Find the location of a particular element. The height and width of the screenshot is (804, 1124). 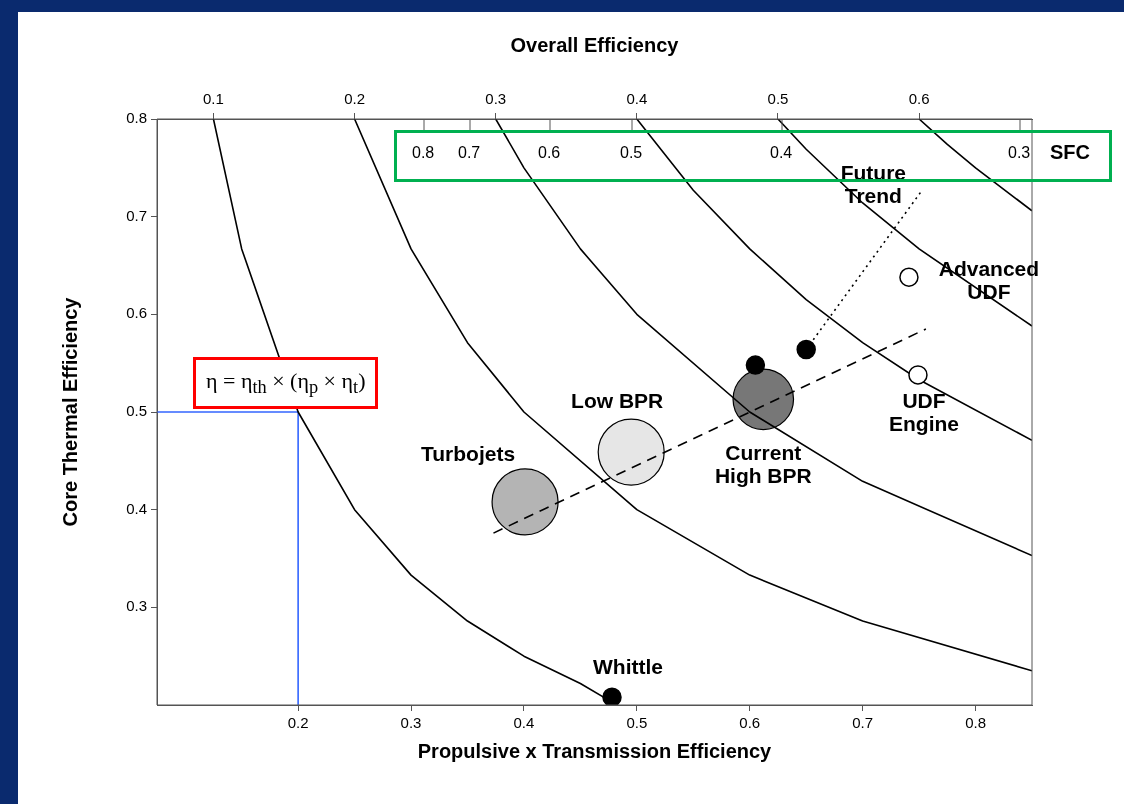

annotation: Whittle is located at coordinates (628, 666).